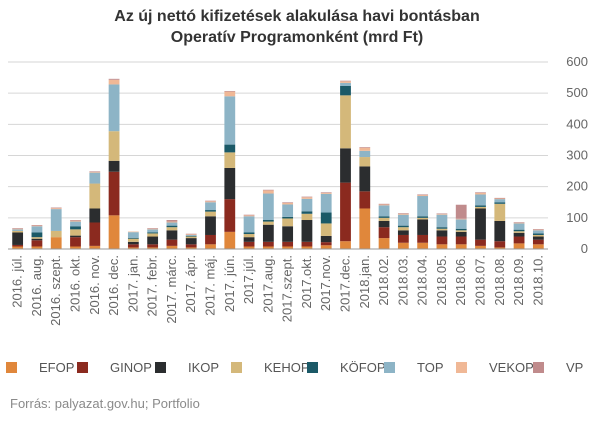  I want to click on x-tick-label: 2018.02., so click(383, 280).